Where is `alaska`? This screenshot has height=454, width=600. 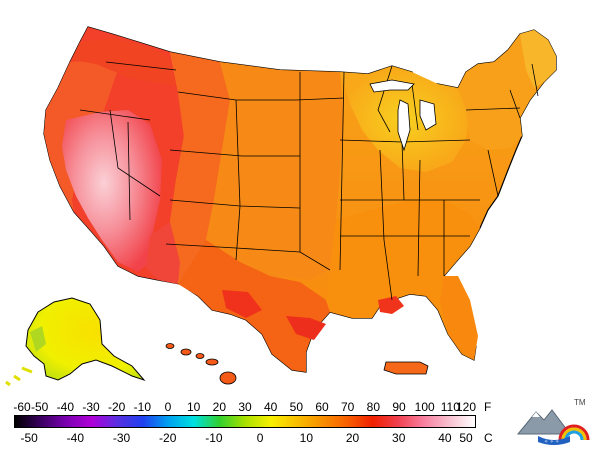
alaska is located at coordinates (85, 339).